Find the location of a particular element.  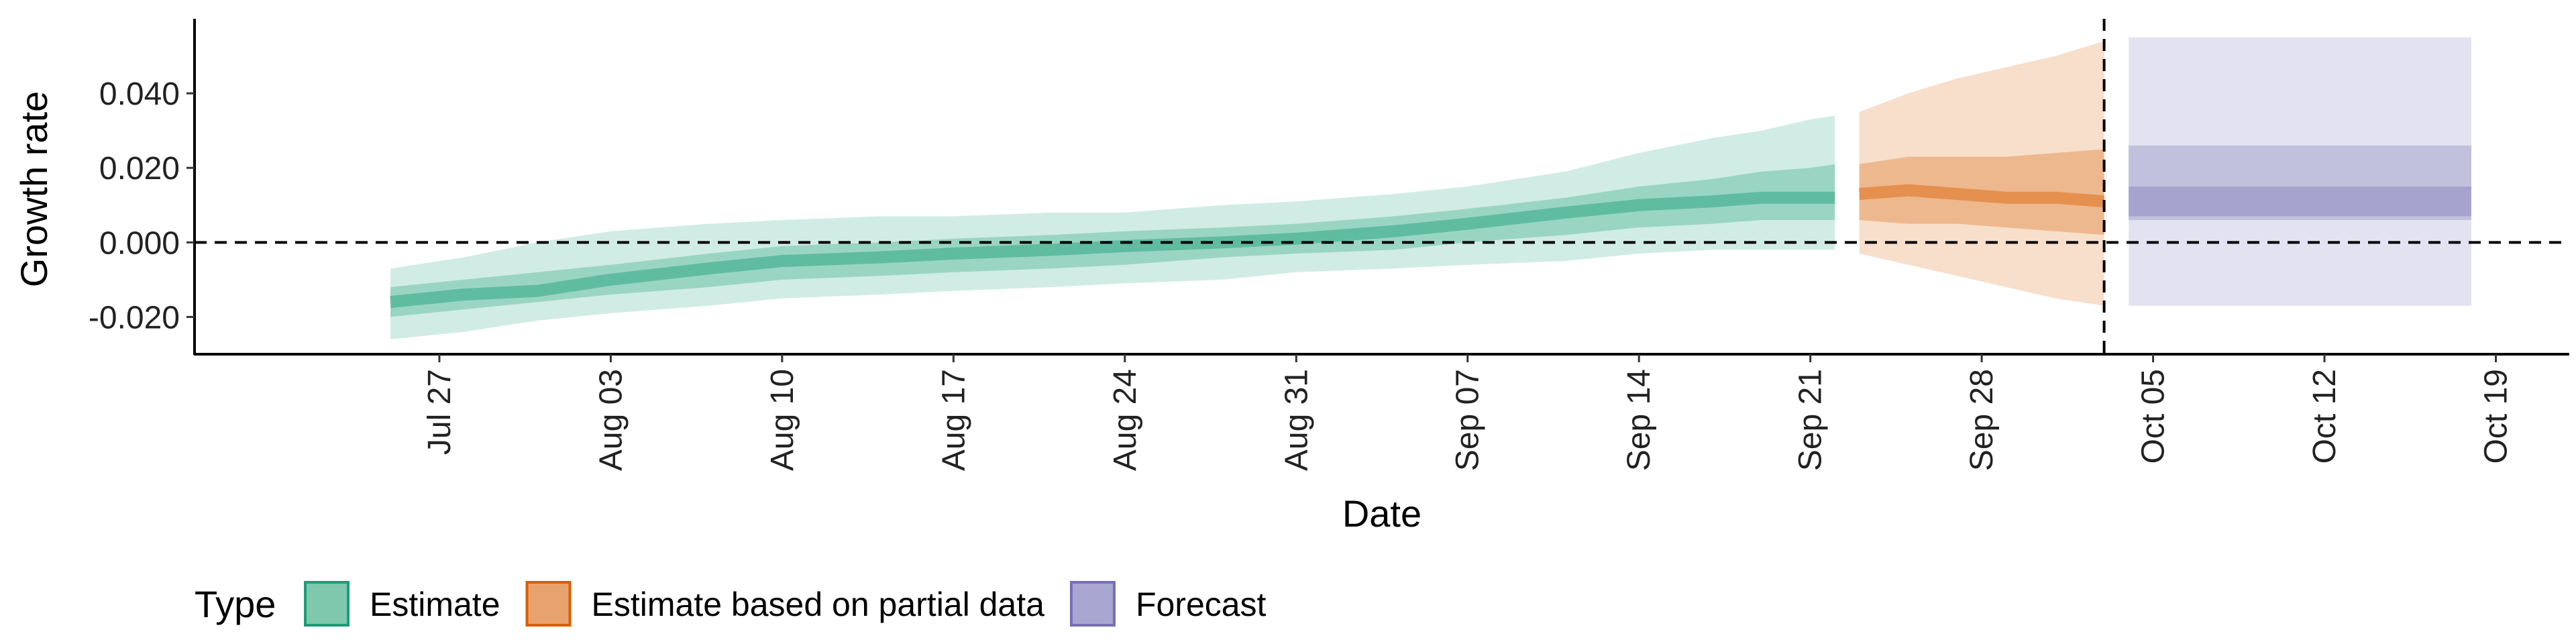

x-tick-label: Aug 24 is located at coordinates (1125, 420).